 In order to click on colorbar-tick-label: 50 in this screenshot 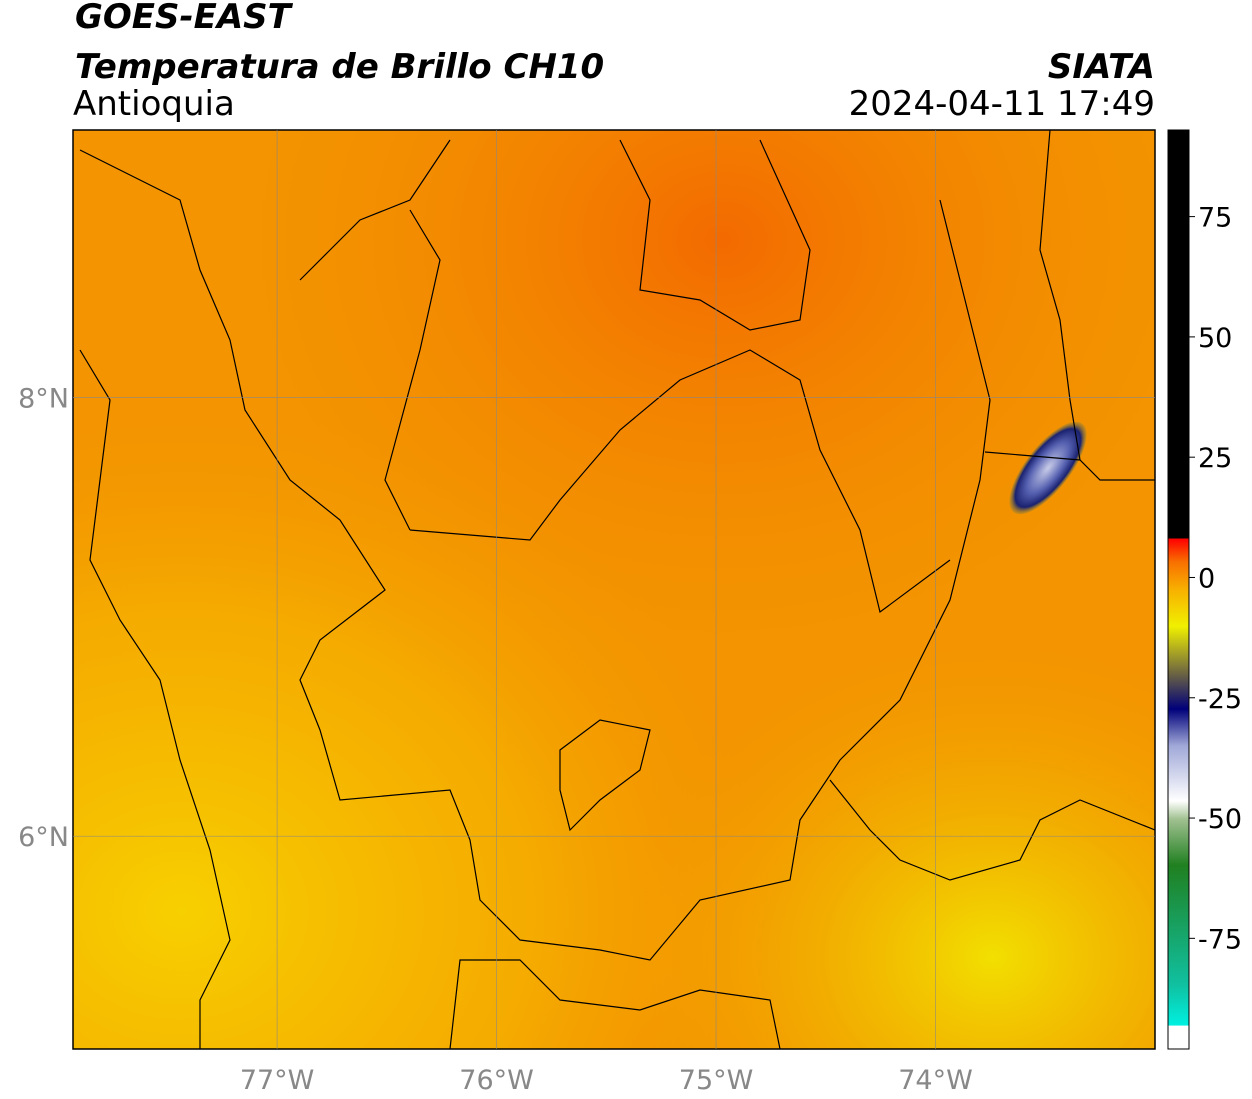, I will do `click(1215, 338)`.